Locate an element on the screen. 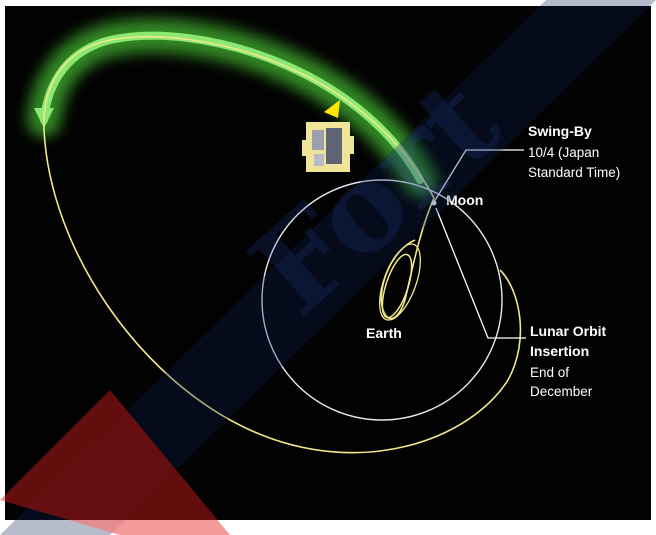 Image resolution: width=656 pixels, height=535 pixels. swing-by-callout-line is located at coordinates (478, 176).